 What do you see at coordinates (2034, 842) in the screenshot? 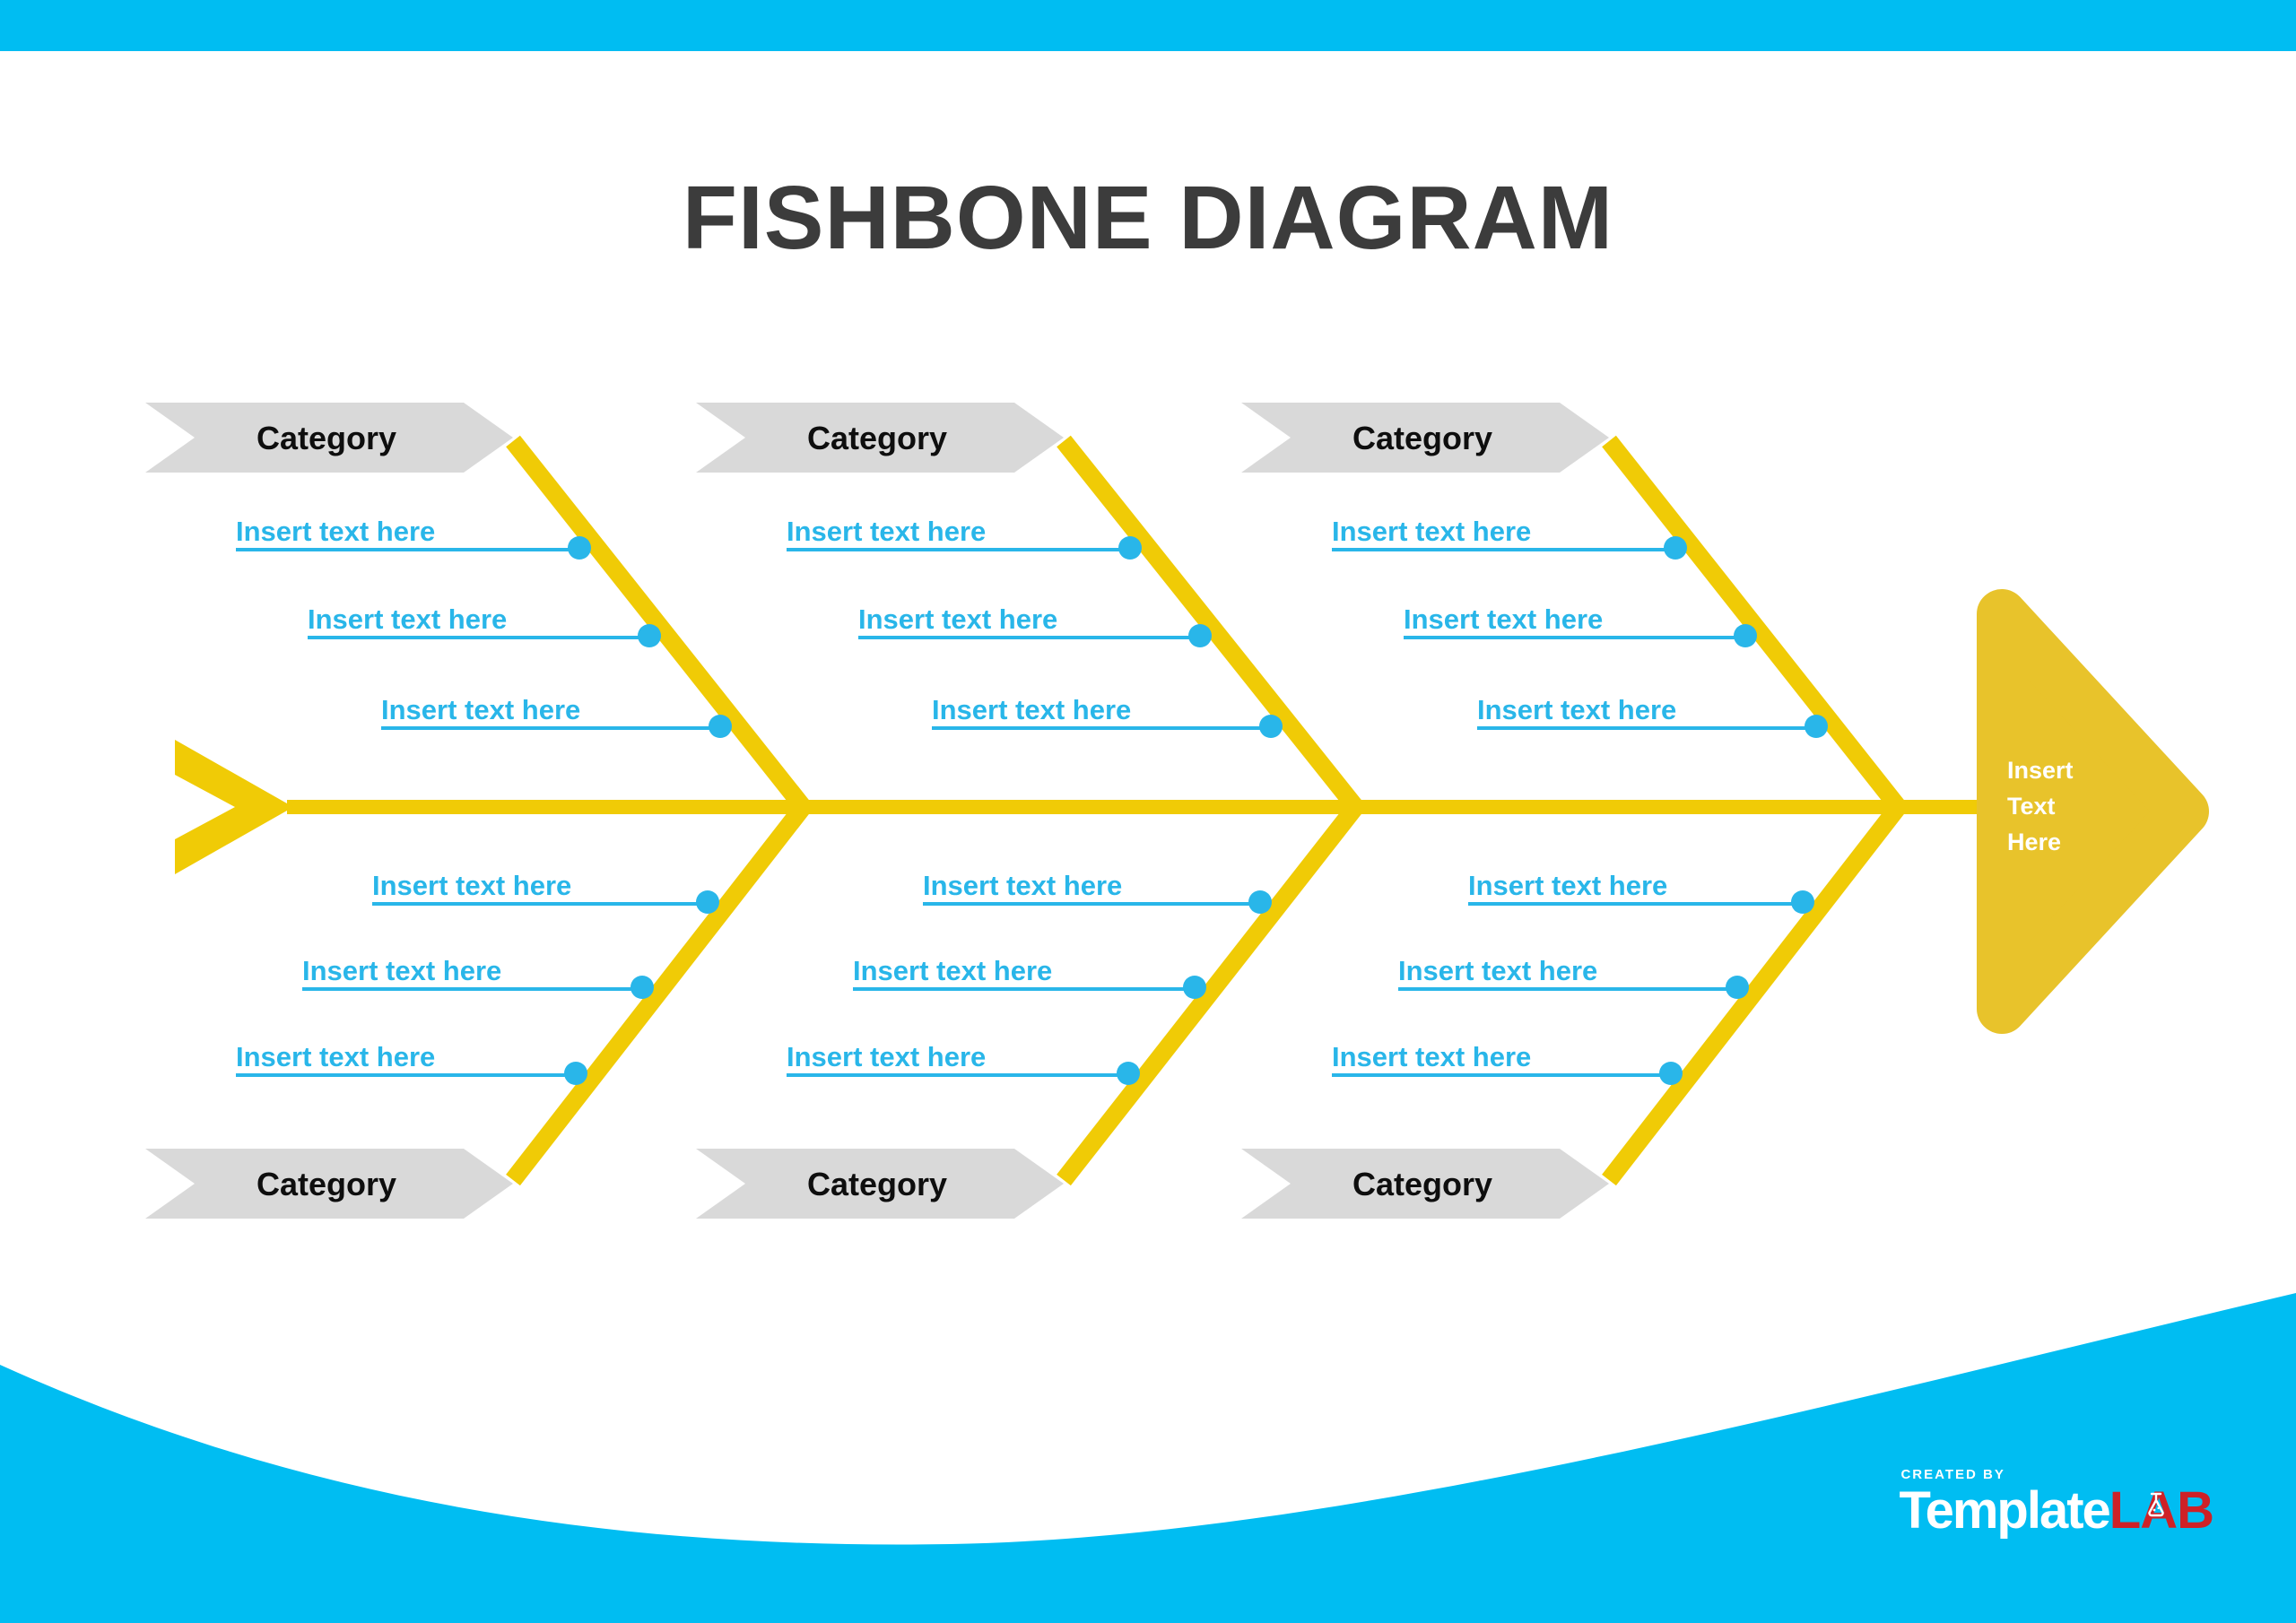
I see `fish-head-label-line: Here` at bounding box center [2034, 842].